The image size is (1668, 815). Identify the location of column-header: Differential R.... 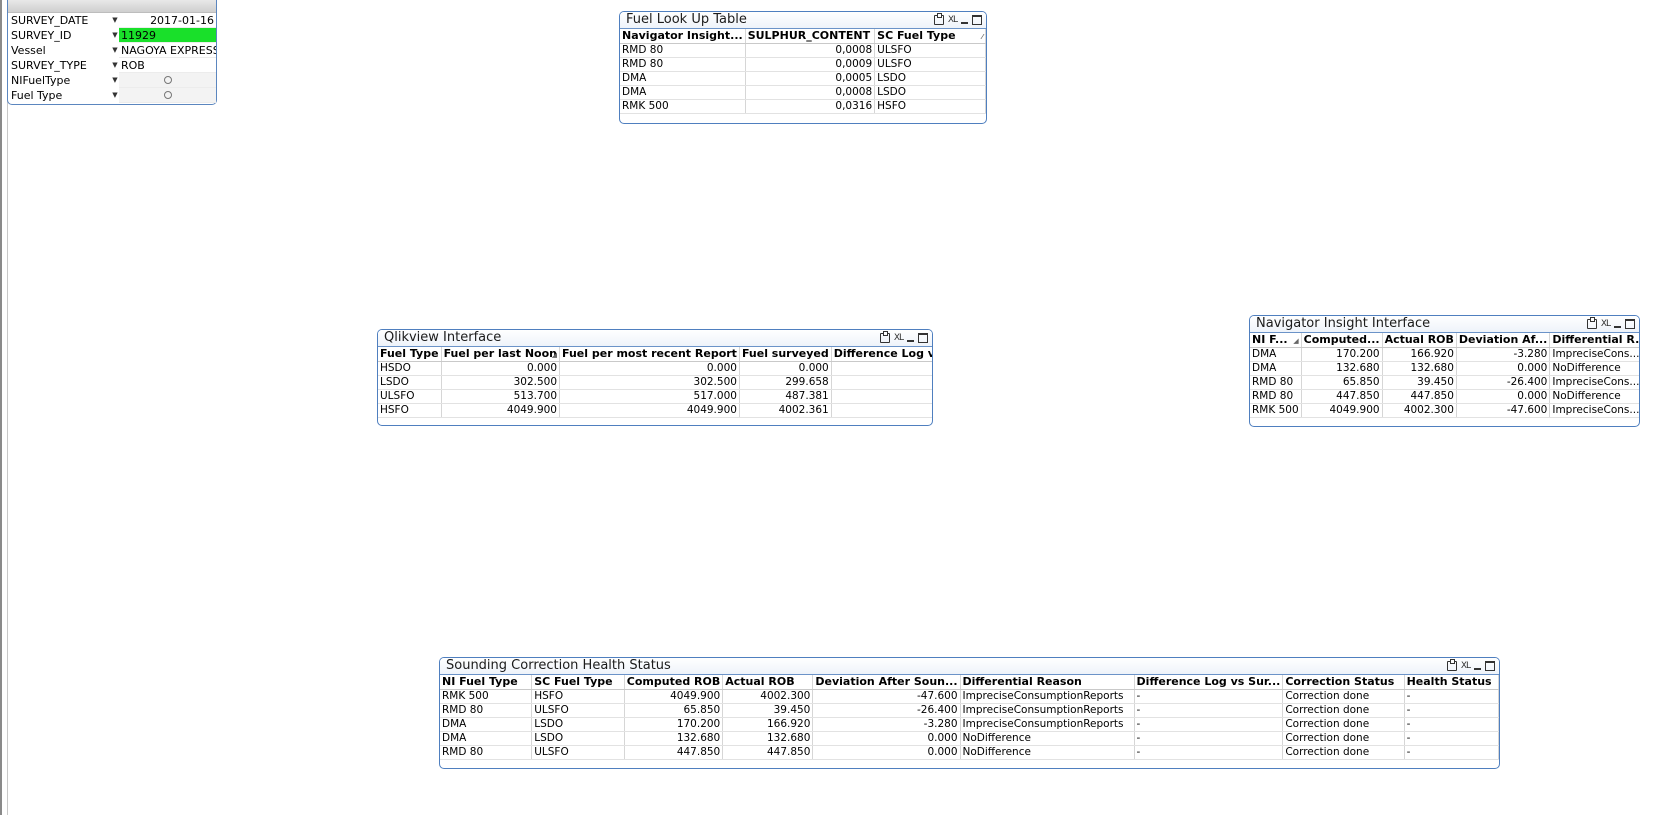
(1594, 340).